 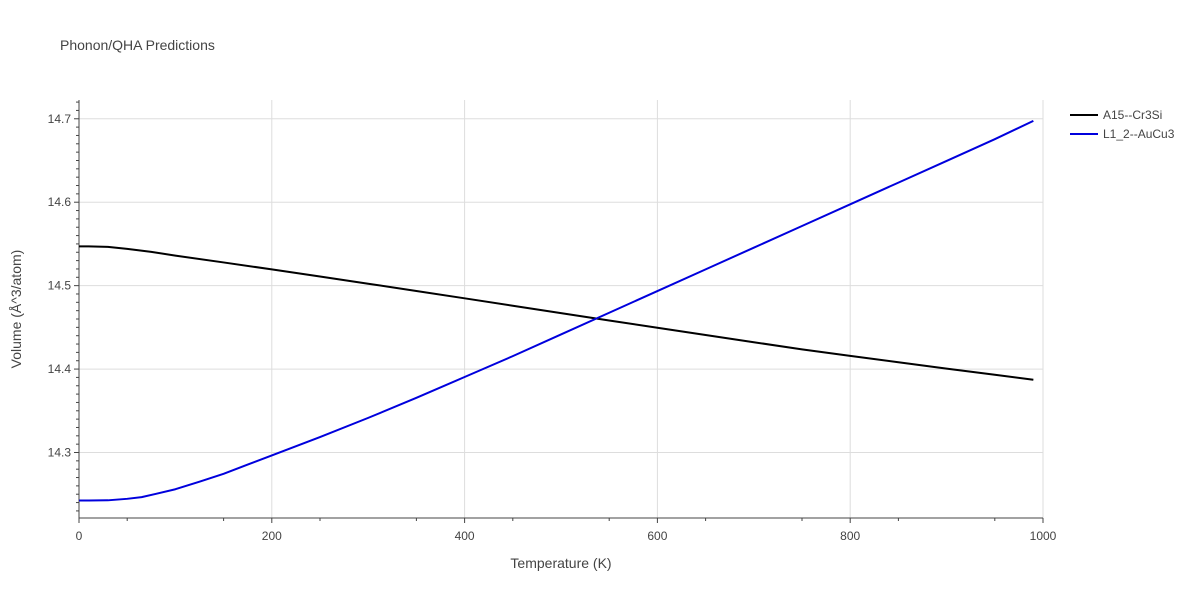 What do you see at coordinates (1122, 124) in the screenshot?
I see `legend: A15--Cr3Si L1_2--AuCu3` at bounding box center [1122, 124].